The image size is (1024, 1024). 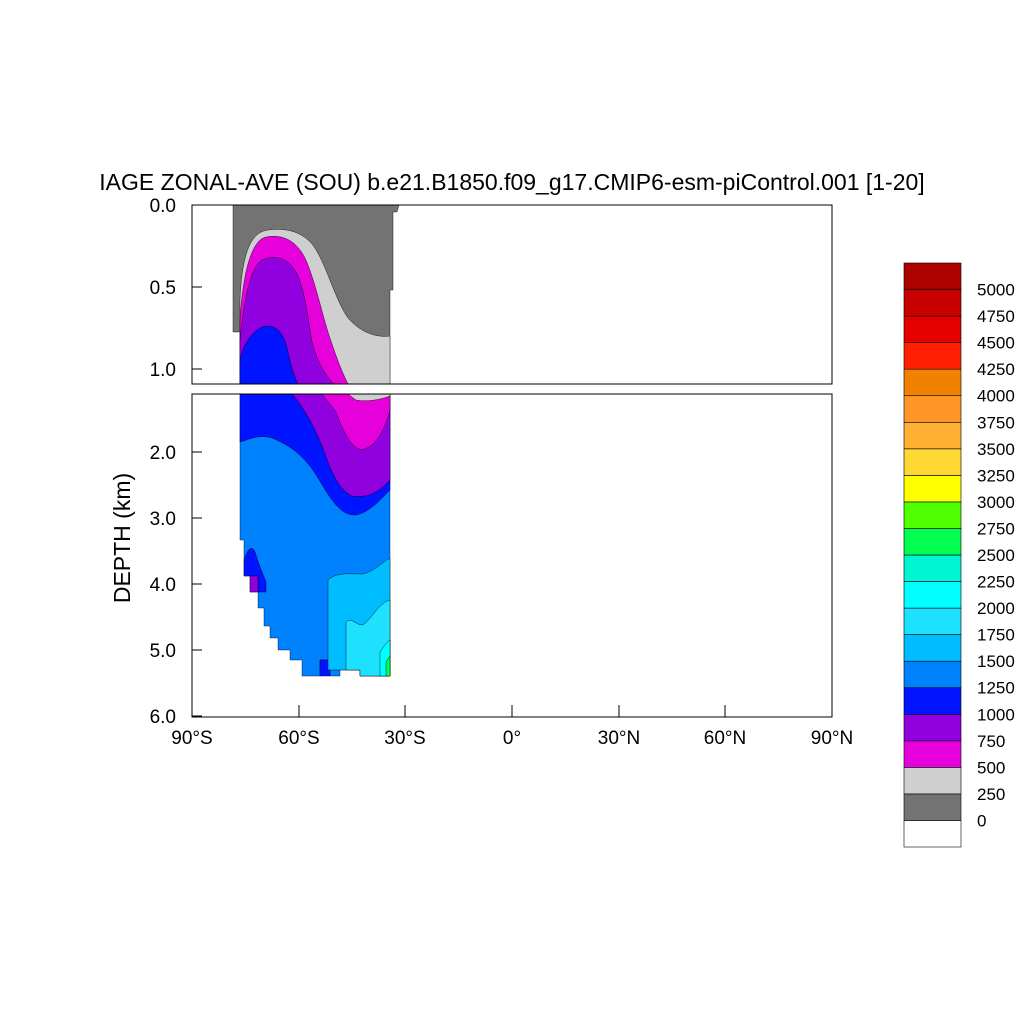 I want to click on colorbar-label: 2000, so click(x=996, y=608).